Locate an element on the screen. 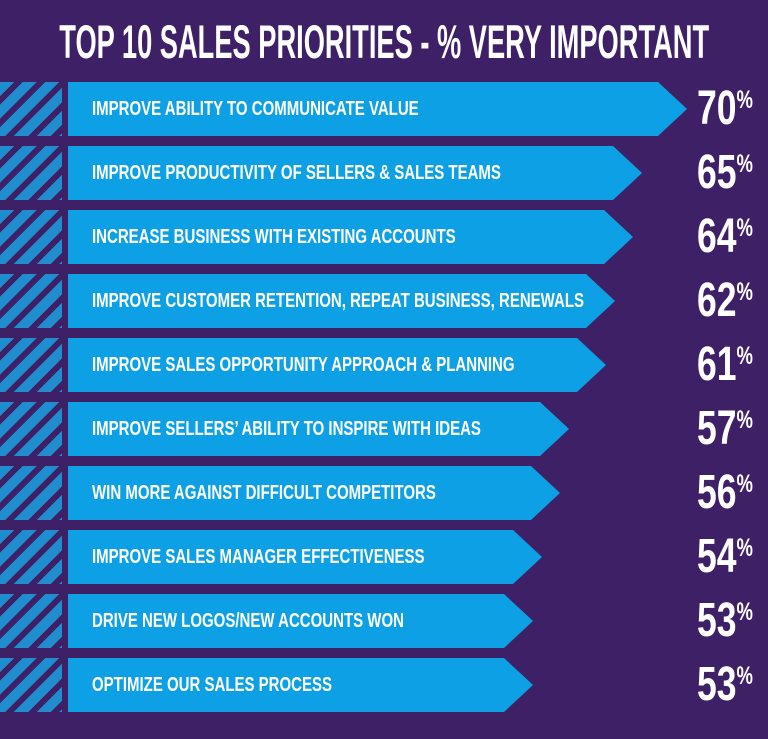 Image resolution: width=768 pixels, height=739 pixels. bar-arrow: OPTIMIZE OUR SALES PROCESS is located at coordinates (300, 685).